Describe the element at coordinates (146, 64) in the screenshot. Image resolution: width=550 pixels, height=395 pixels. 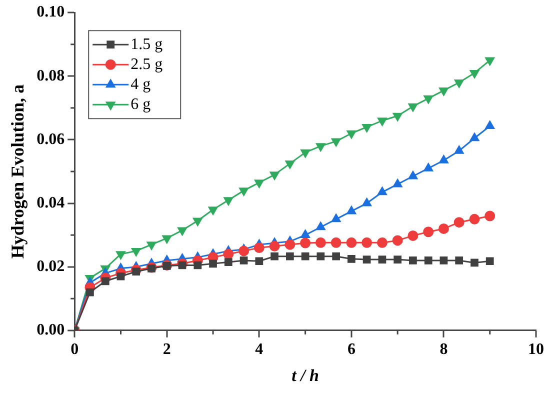
I see `legend-label: 2.5 g` at that location.